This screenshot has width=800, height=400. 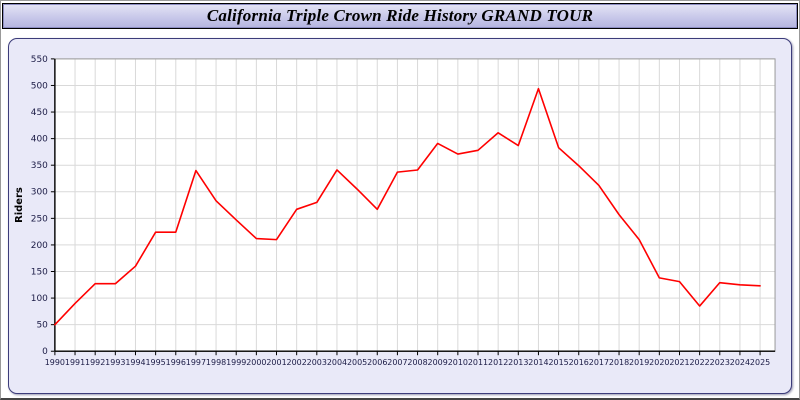 What do you see at coordinates (196, 362) in the screenshot?
I see `x-tick-label: 1997` at bounding box center [196, 362].